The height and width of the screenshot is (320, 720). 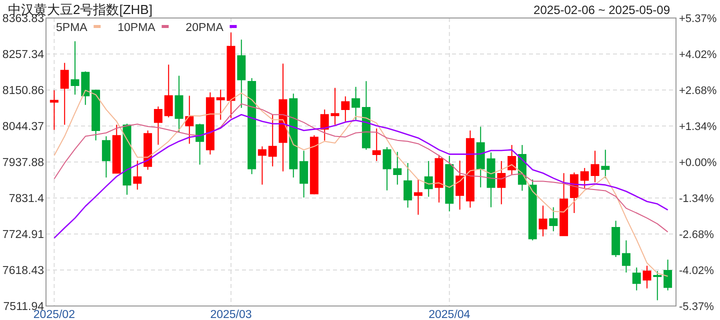 I want to click on y2-tick-label: +5.37%, so click(x=698, y=19).